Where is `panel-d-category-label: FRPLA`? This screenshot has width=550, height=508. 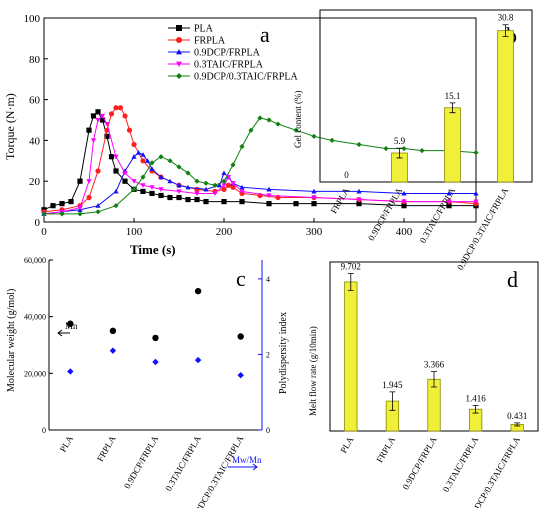 panel-d-category-label: FRPLA is located at coordinates (385, 450).